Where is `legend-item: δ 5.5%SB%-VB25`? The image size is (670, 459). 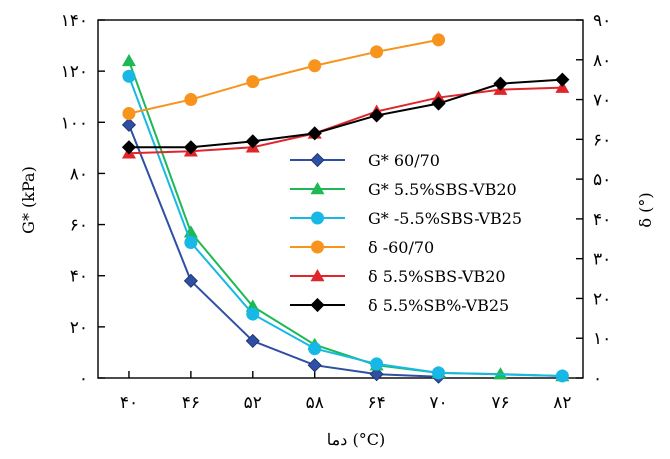 legend-item: δ 5.5%SB%-VB25 is located at coordinates (399, 305).